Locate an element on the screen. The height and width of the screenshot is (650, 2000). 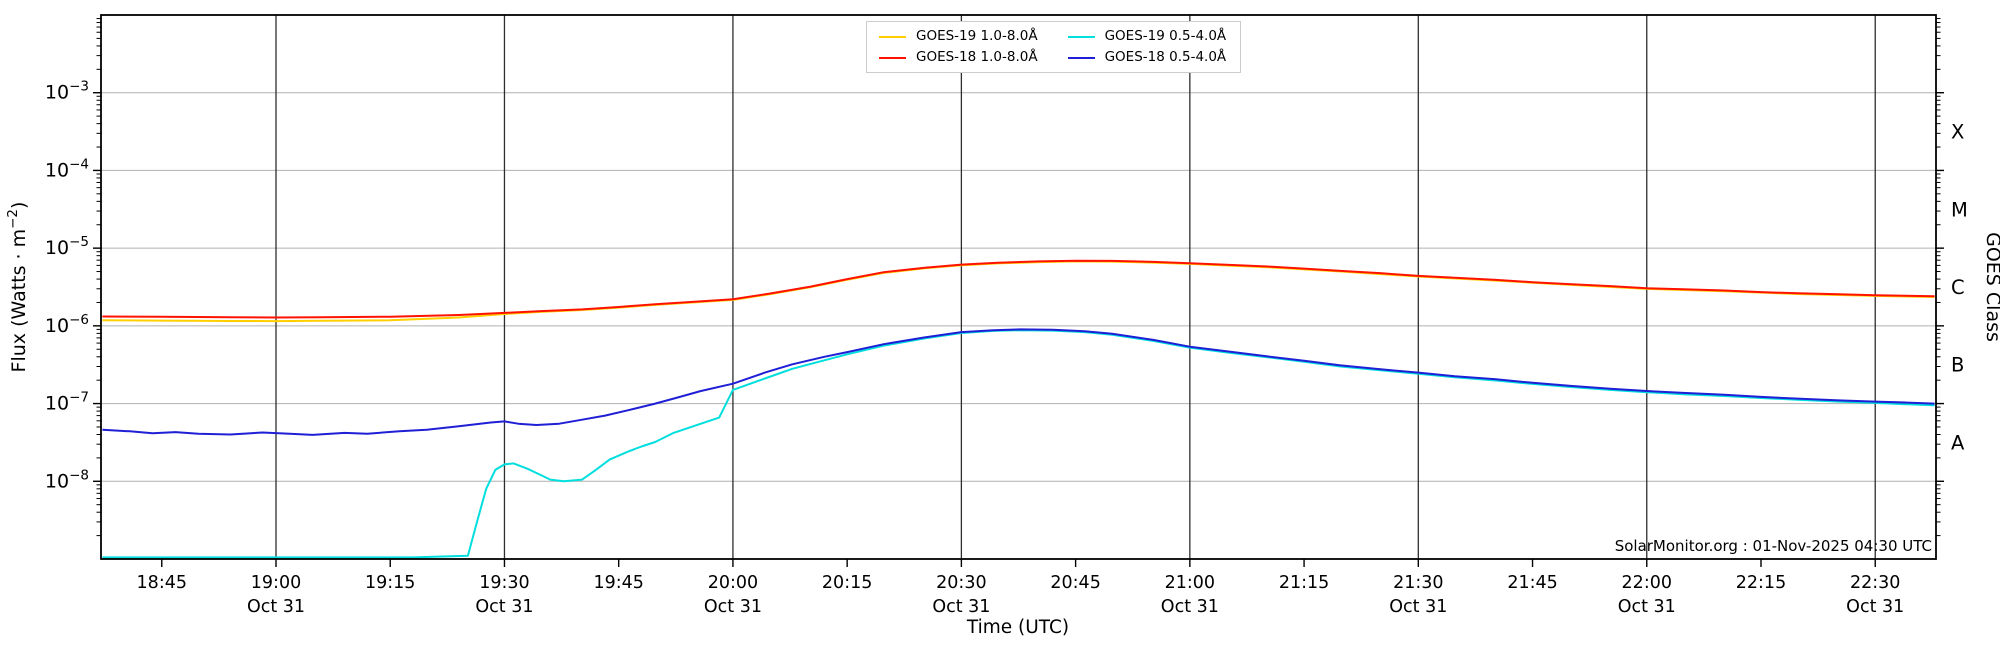
y-axis-label: Flux (Watts · m−2) is located at coordinates (17, 287).